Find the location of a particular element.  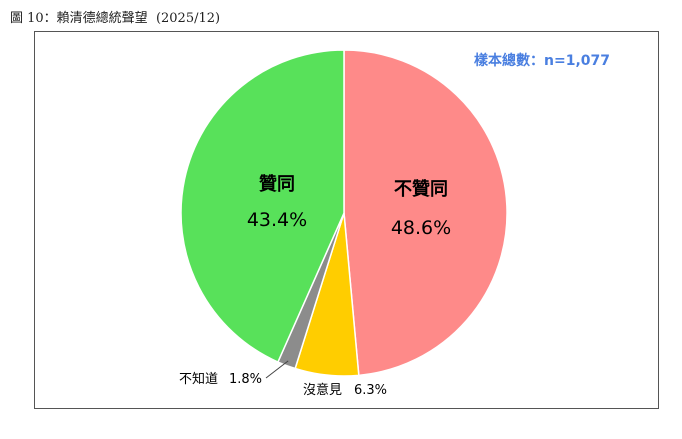

slice-name-approve: 贊同 is located at coordinates (277, 184).